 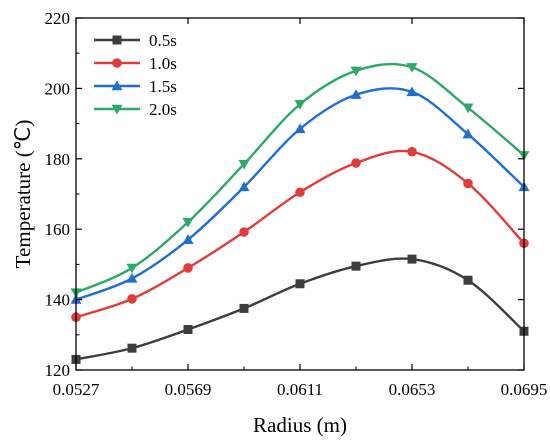 I want to click on x-tick-label: 0.0611, so click(x=300, y=389).